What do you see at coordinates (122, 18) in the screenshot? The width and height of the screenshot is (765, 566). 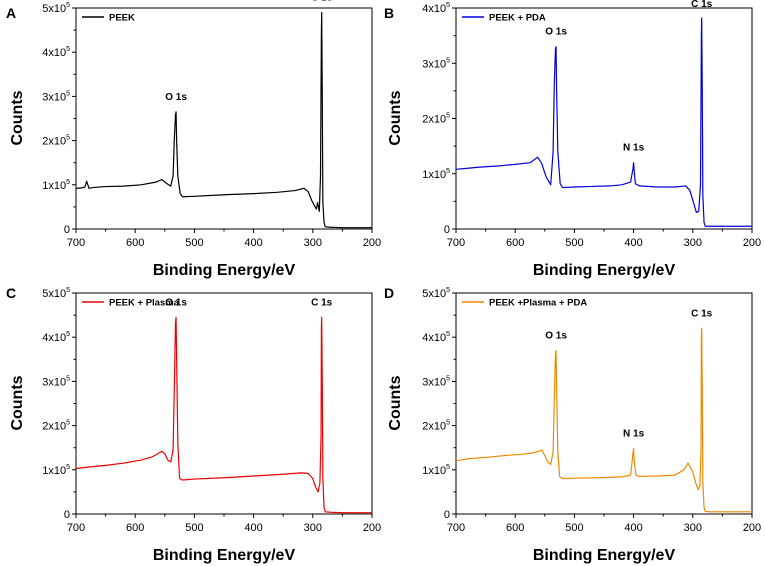 I see `legend-label: PEEK` at bounding box center [122, 18].